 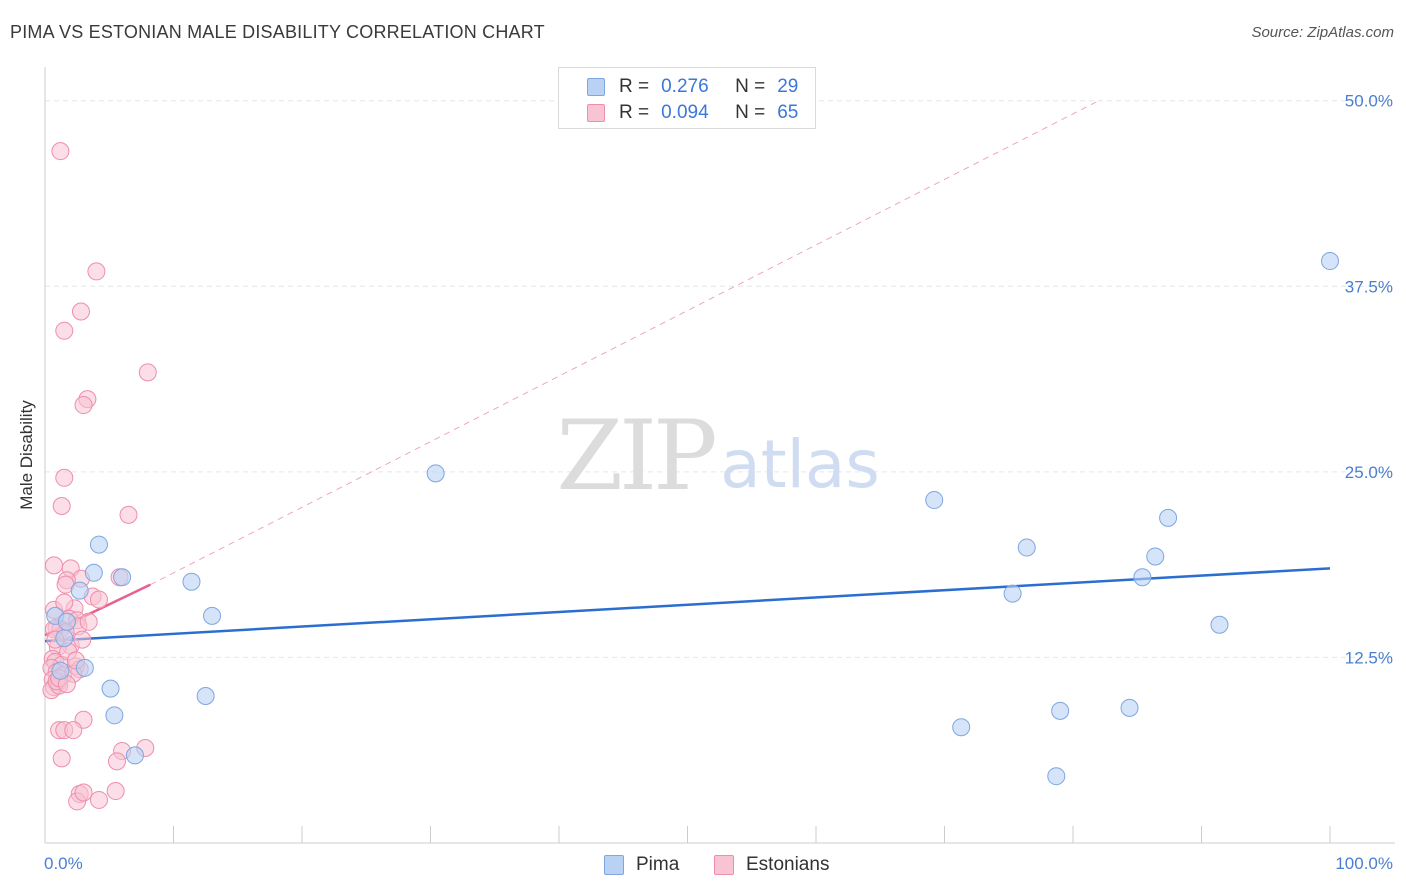 What do you see at coordinates (658, 864) in the screenshot?
I see `legend-label-pima: Pima` at bounding box center [658, 864].